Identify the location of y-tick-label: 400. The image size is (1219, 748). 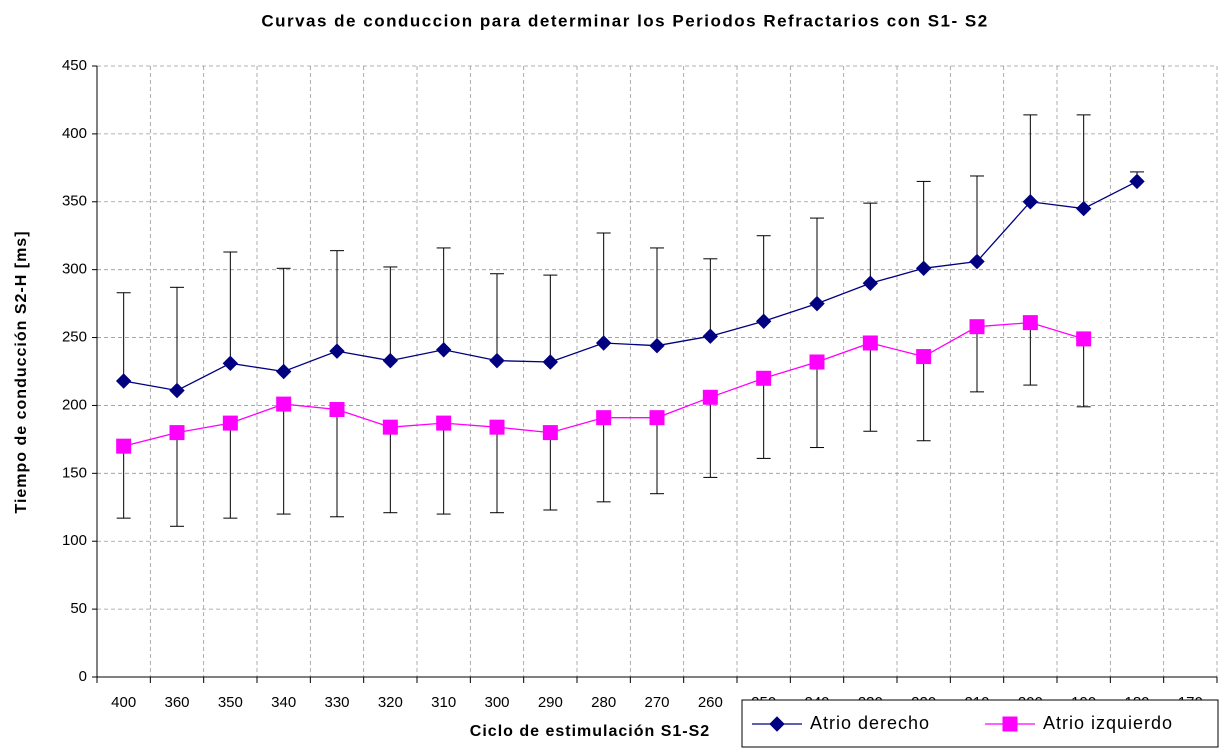
(74, 133).